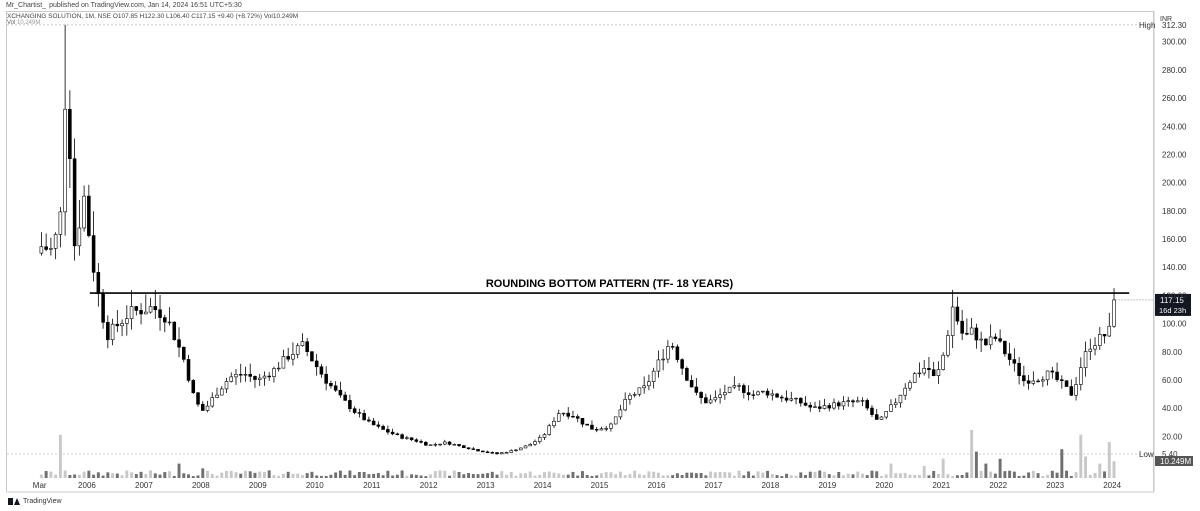  I want to click on low-marker-label: Low, so click(1146, 454).